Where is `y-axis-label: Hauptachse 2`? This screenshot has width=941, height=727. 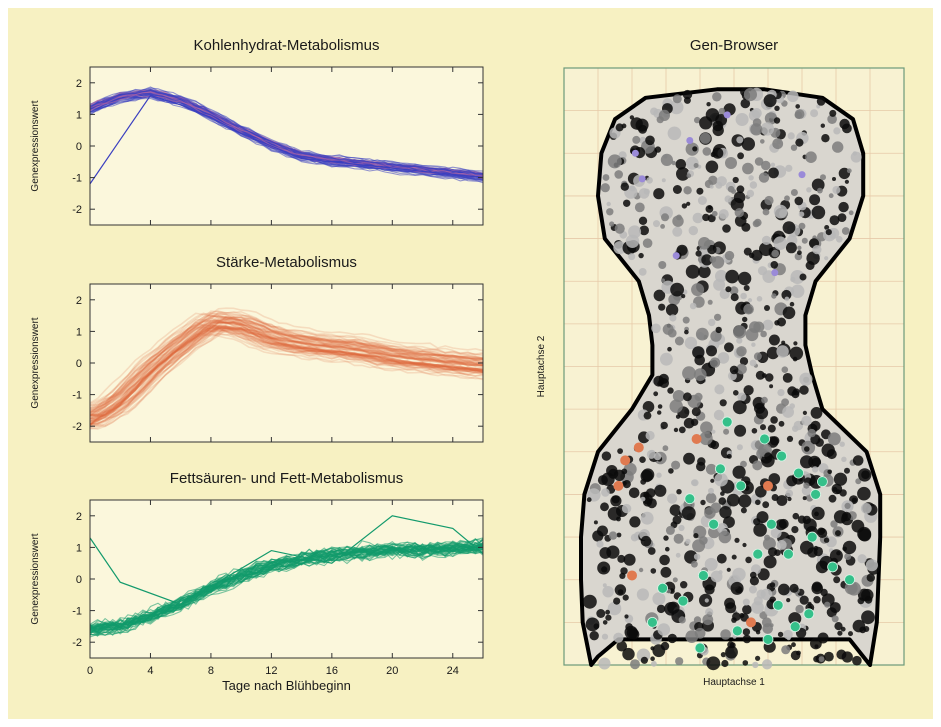
y-axis-label: Hauptachse 2 is located at coordinates (541, 366).